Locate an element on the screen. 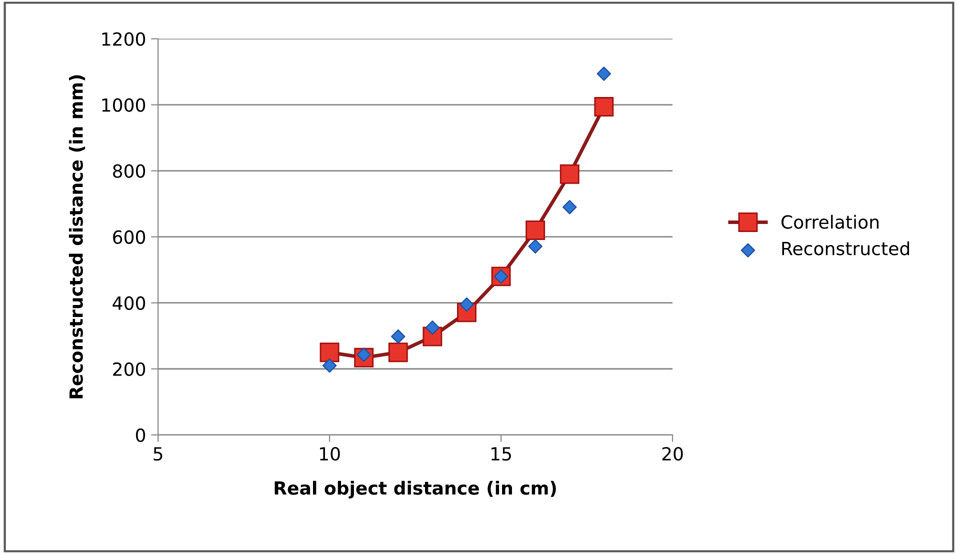 The height and width of the screenshot is (554, 958). x-tick-label: 20 is located at coordinates (672, 454).